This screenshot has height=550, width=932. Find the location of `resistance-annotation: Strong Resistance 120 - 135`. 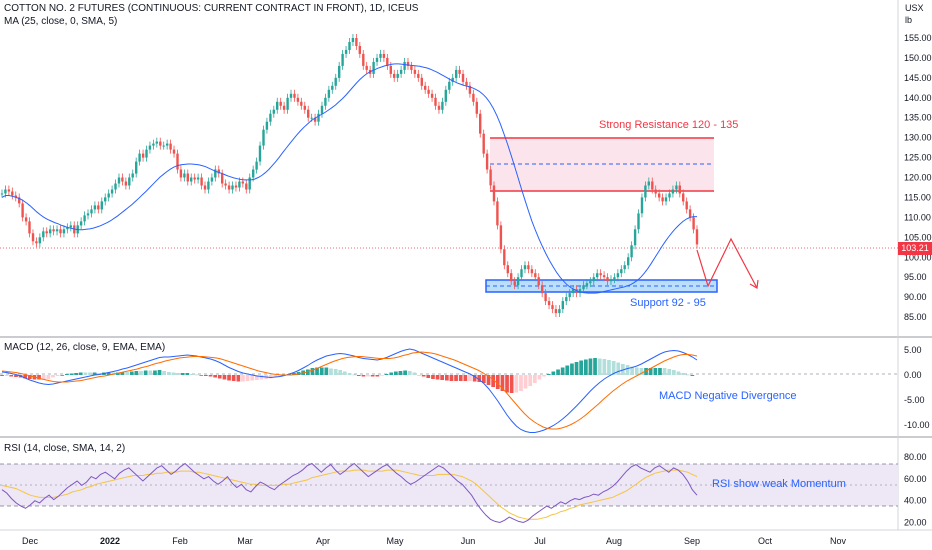

resistance-annotation: Strong Resistance 120 - 135 is located at coordinates (669, 125).